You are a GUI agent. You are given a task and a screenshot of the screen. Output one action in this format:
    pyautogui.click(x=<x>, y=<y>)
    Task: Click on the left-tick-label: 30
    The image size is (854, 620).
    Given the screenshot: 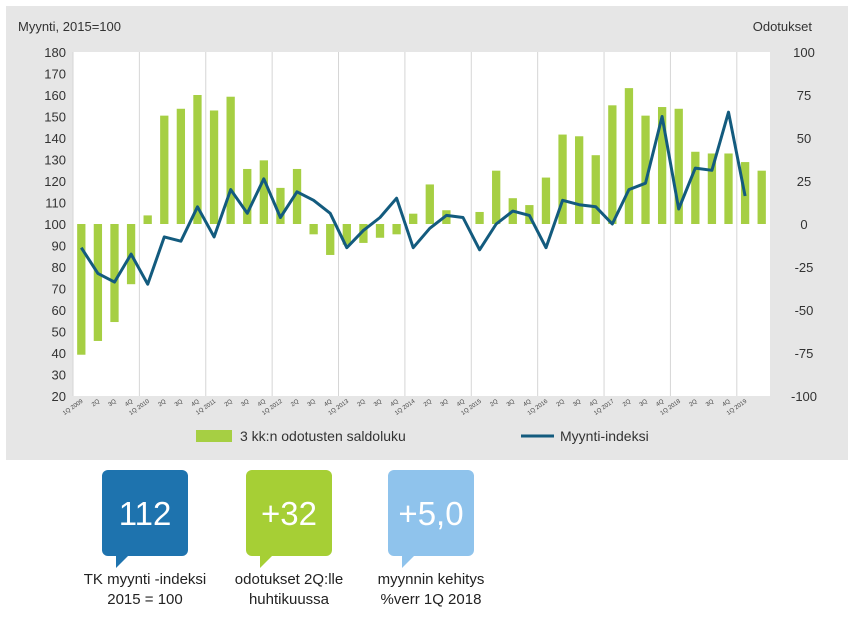 What is the action you would take?
    pyautogui.click(x=59, y=375)
    